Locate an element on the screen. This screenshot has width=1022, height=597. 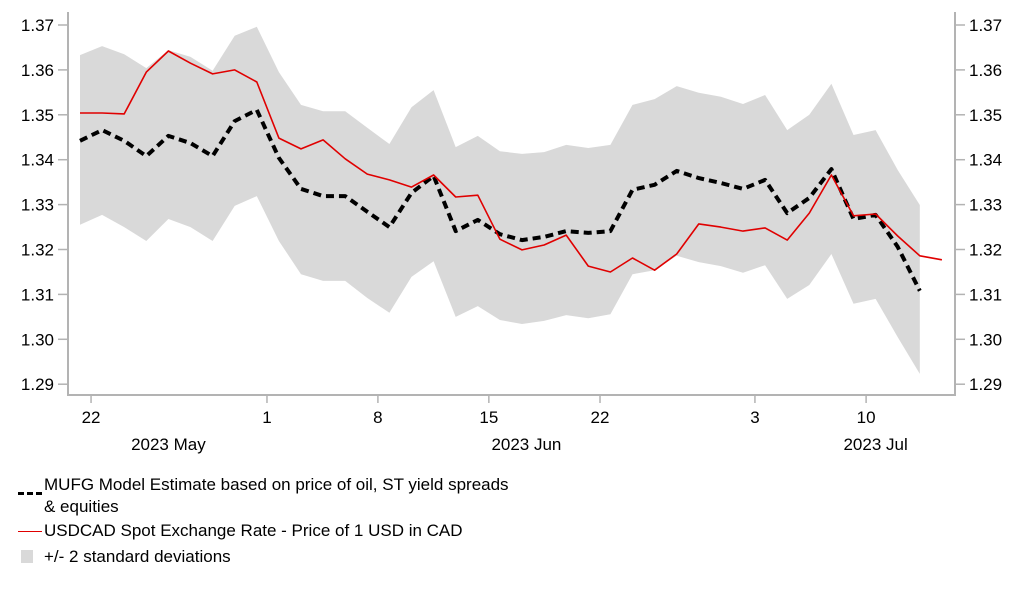
y-tick-label-right: 1.35 is located at coordinates (985, 115).